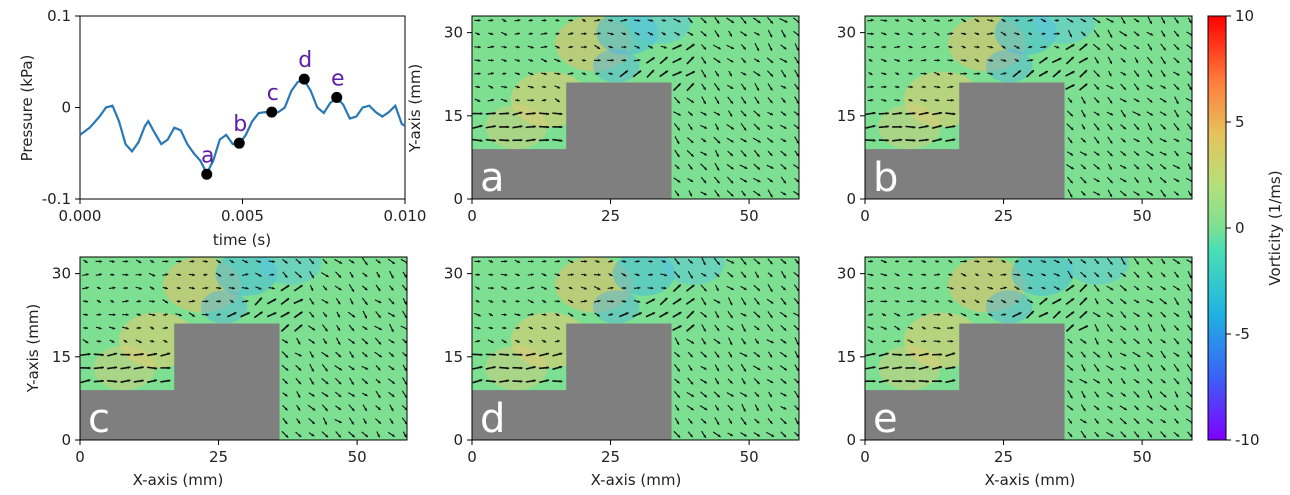 This screenshot has height=495, width=1290. Describe the element at coordinates (243, 347) in the screenshot. I see `velocity-vectors` at that location.